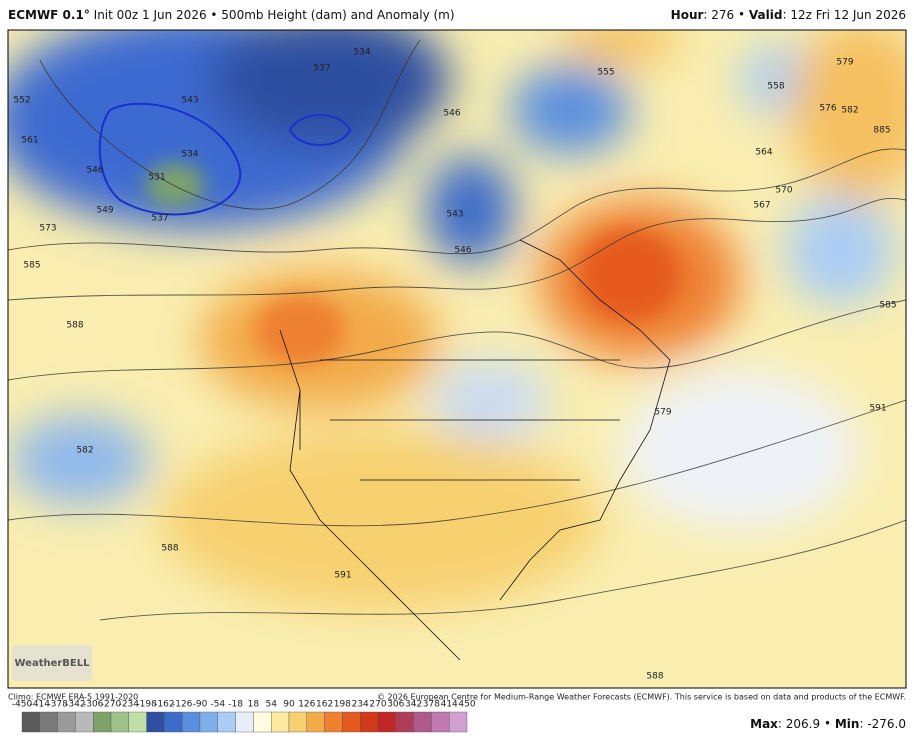 The image size is (914, 750). I want to click on contour-label: 552, so click(21, 101).